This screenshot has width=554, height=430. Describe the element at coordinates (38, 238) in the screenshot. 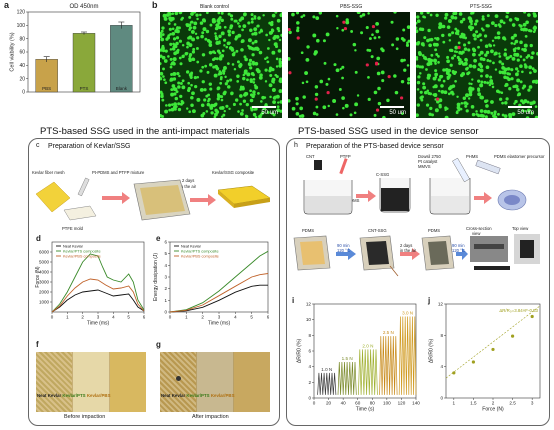

I see `panel-d-letter: d` at that location.